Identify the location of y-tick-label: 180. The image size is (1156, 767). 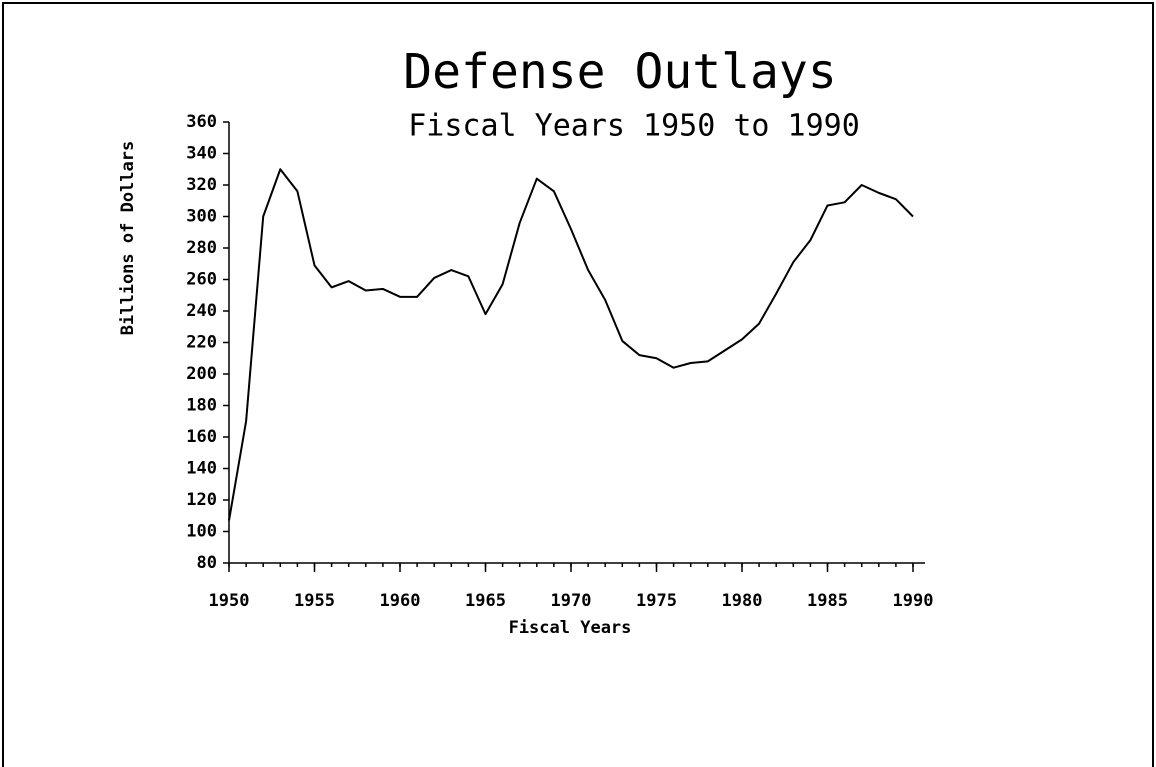
(201, 406).